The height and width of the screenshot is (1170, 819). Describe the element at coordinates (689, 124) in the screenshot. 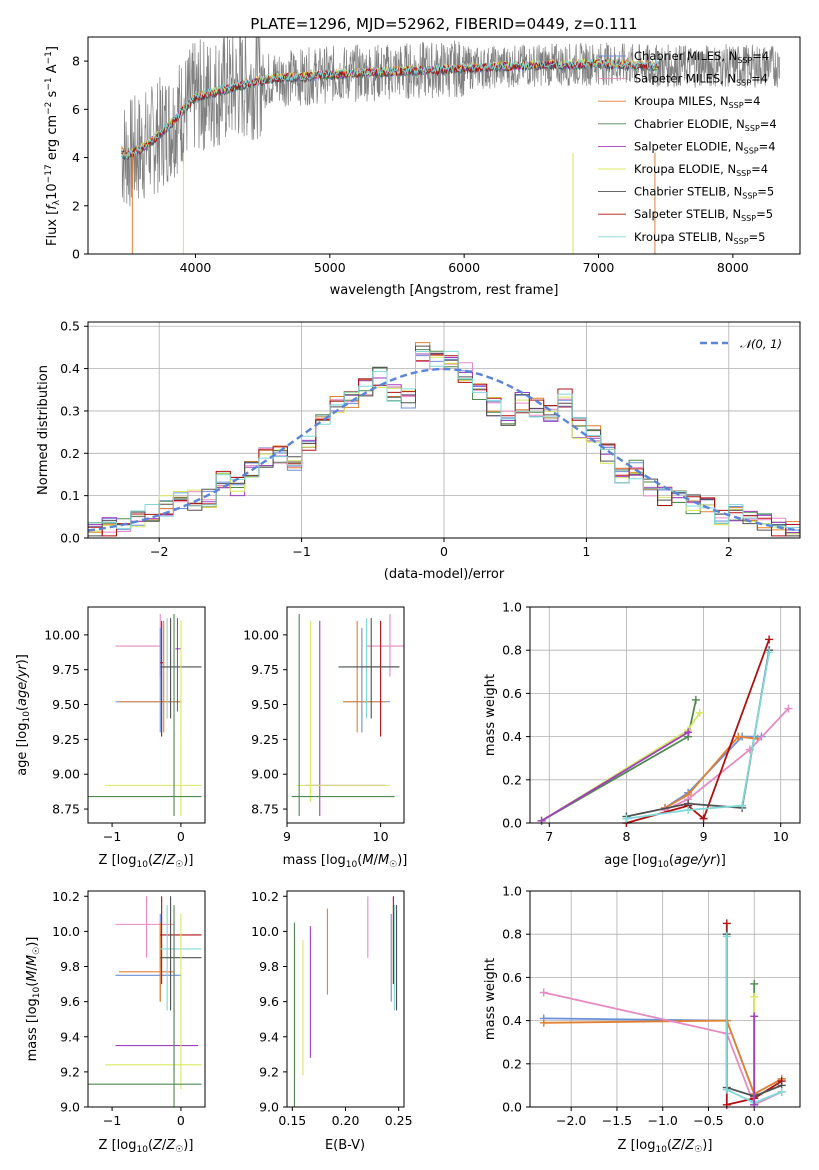

I see `legend-imf-lib: Chabrier ELODIE, N` at that location.